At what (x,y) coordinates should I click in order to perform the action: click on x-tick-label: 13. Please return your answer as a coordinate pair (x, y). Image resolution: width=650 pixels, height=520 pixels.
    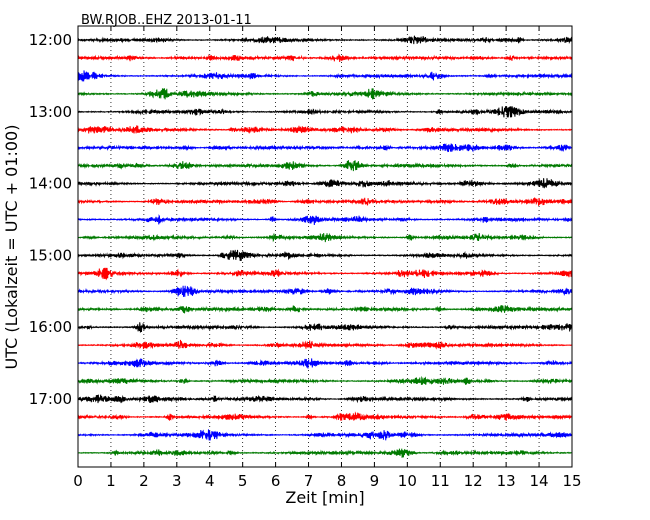
    Looking at the image, I should click on (506, 481).